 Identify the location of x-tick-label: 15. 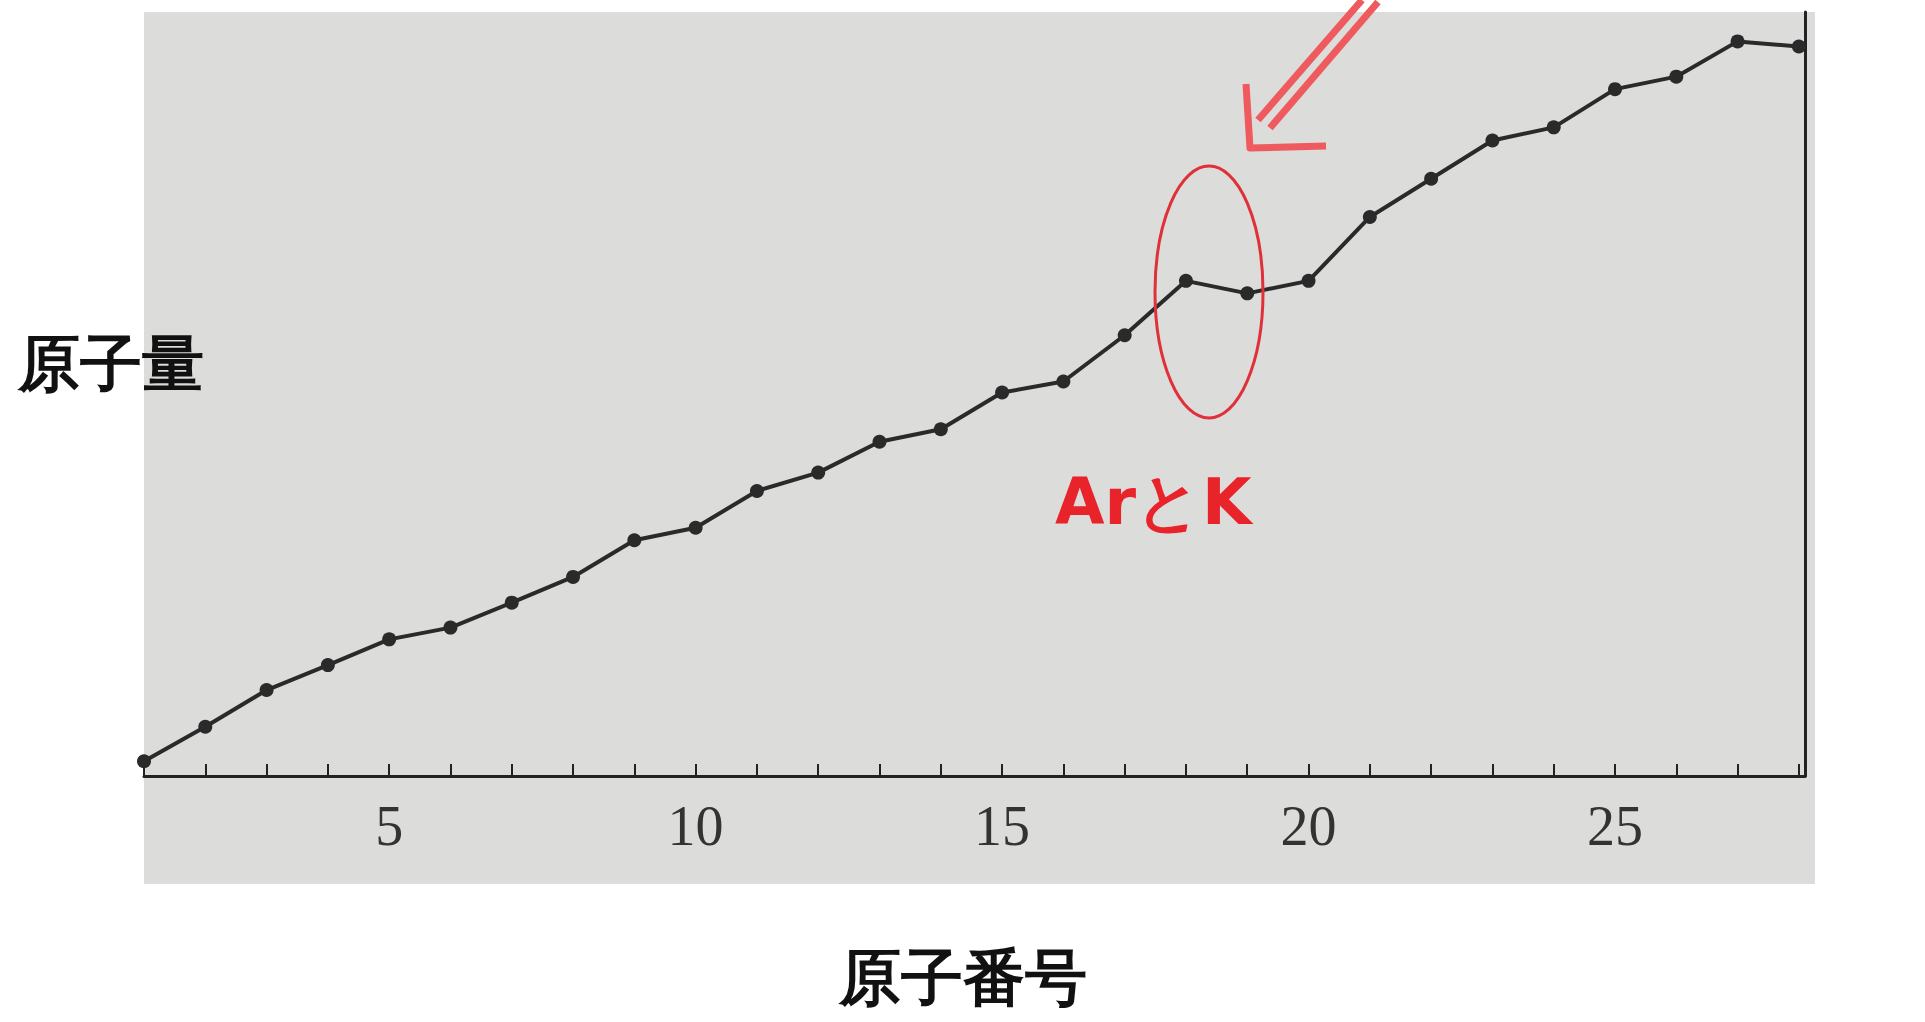
(1002, 826).